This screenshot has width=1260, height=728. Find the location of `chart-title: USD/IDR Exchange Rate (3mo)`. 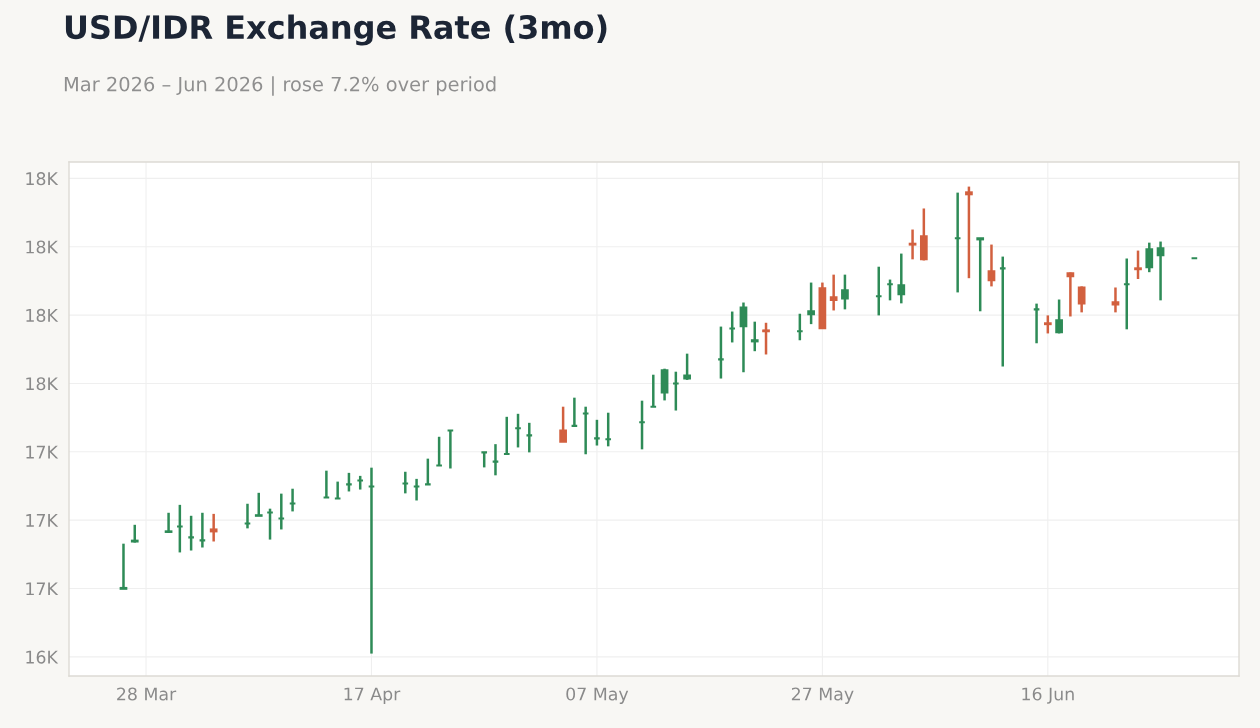

chart-title: USD/IDR Exchange Rate (3mo) is located at coordinates (336, 30).